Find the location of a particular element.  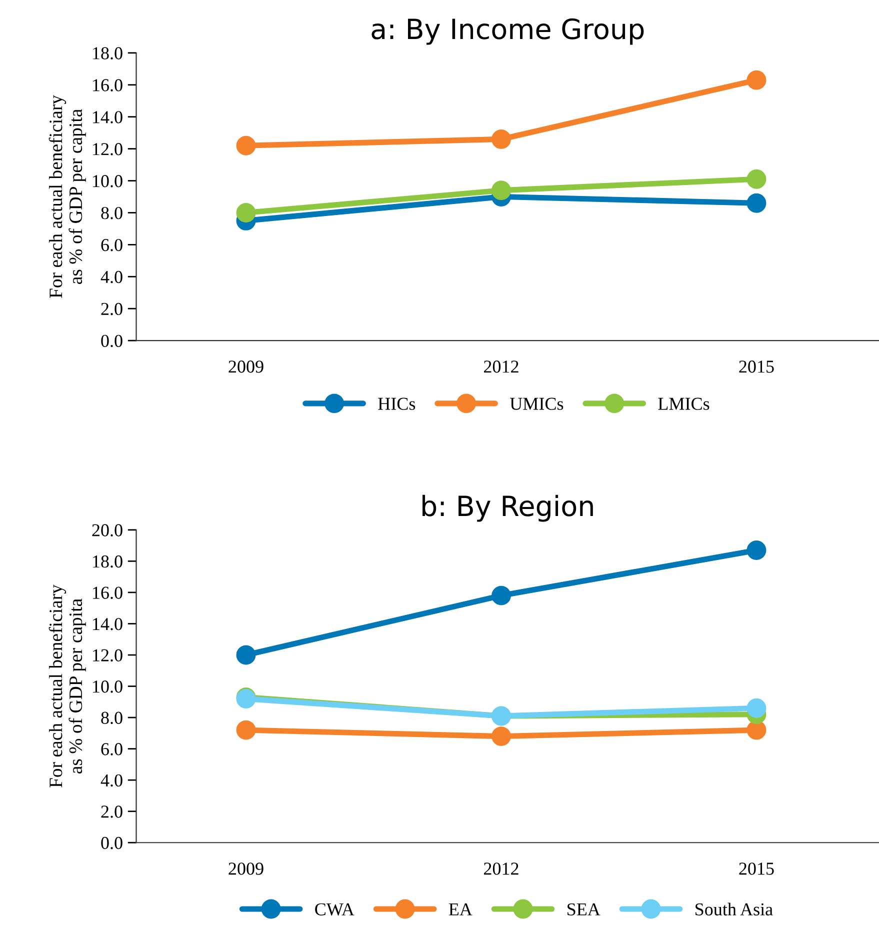

legend-label: South Asia is located at coordinates (734, 909).